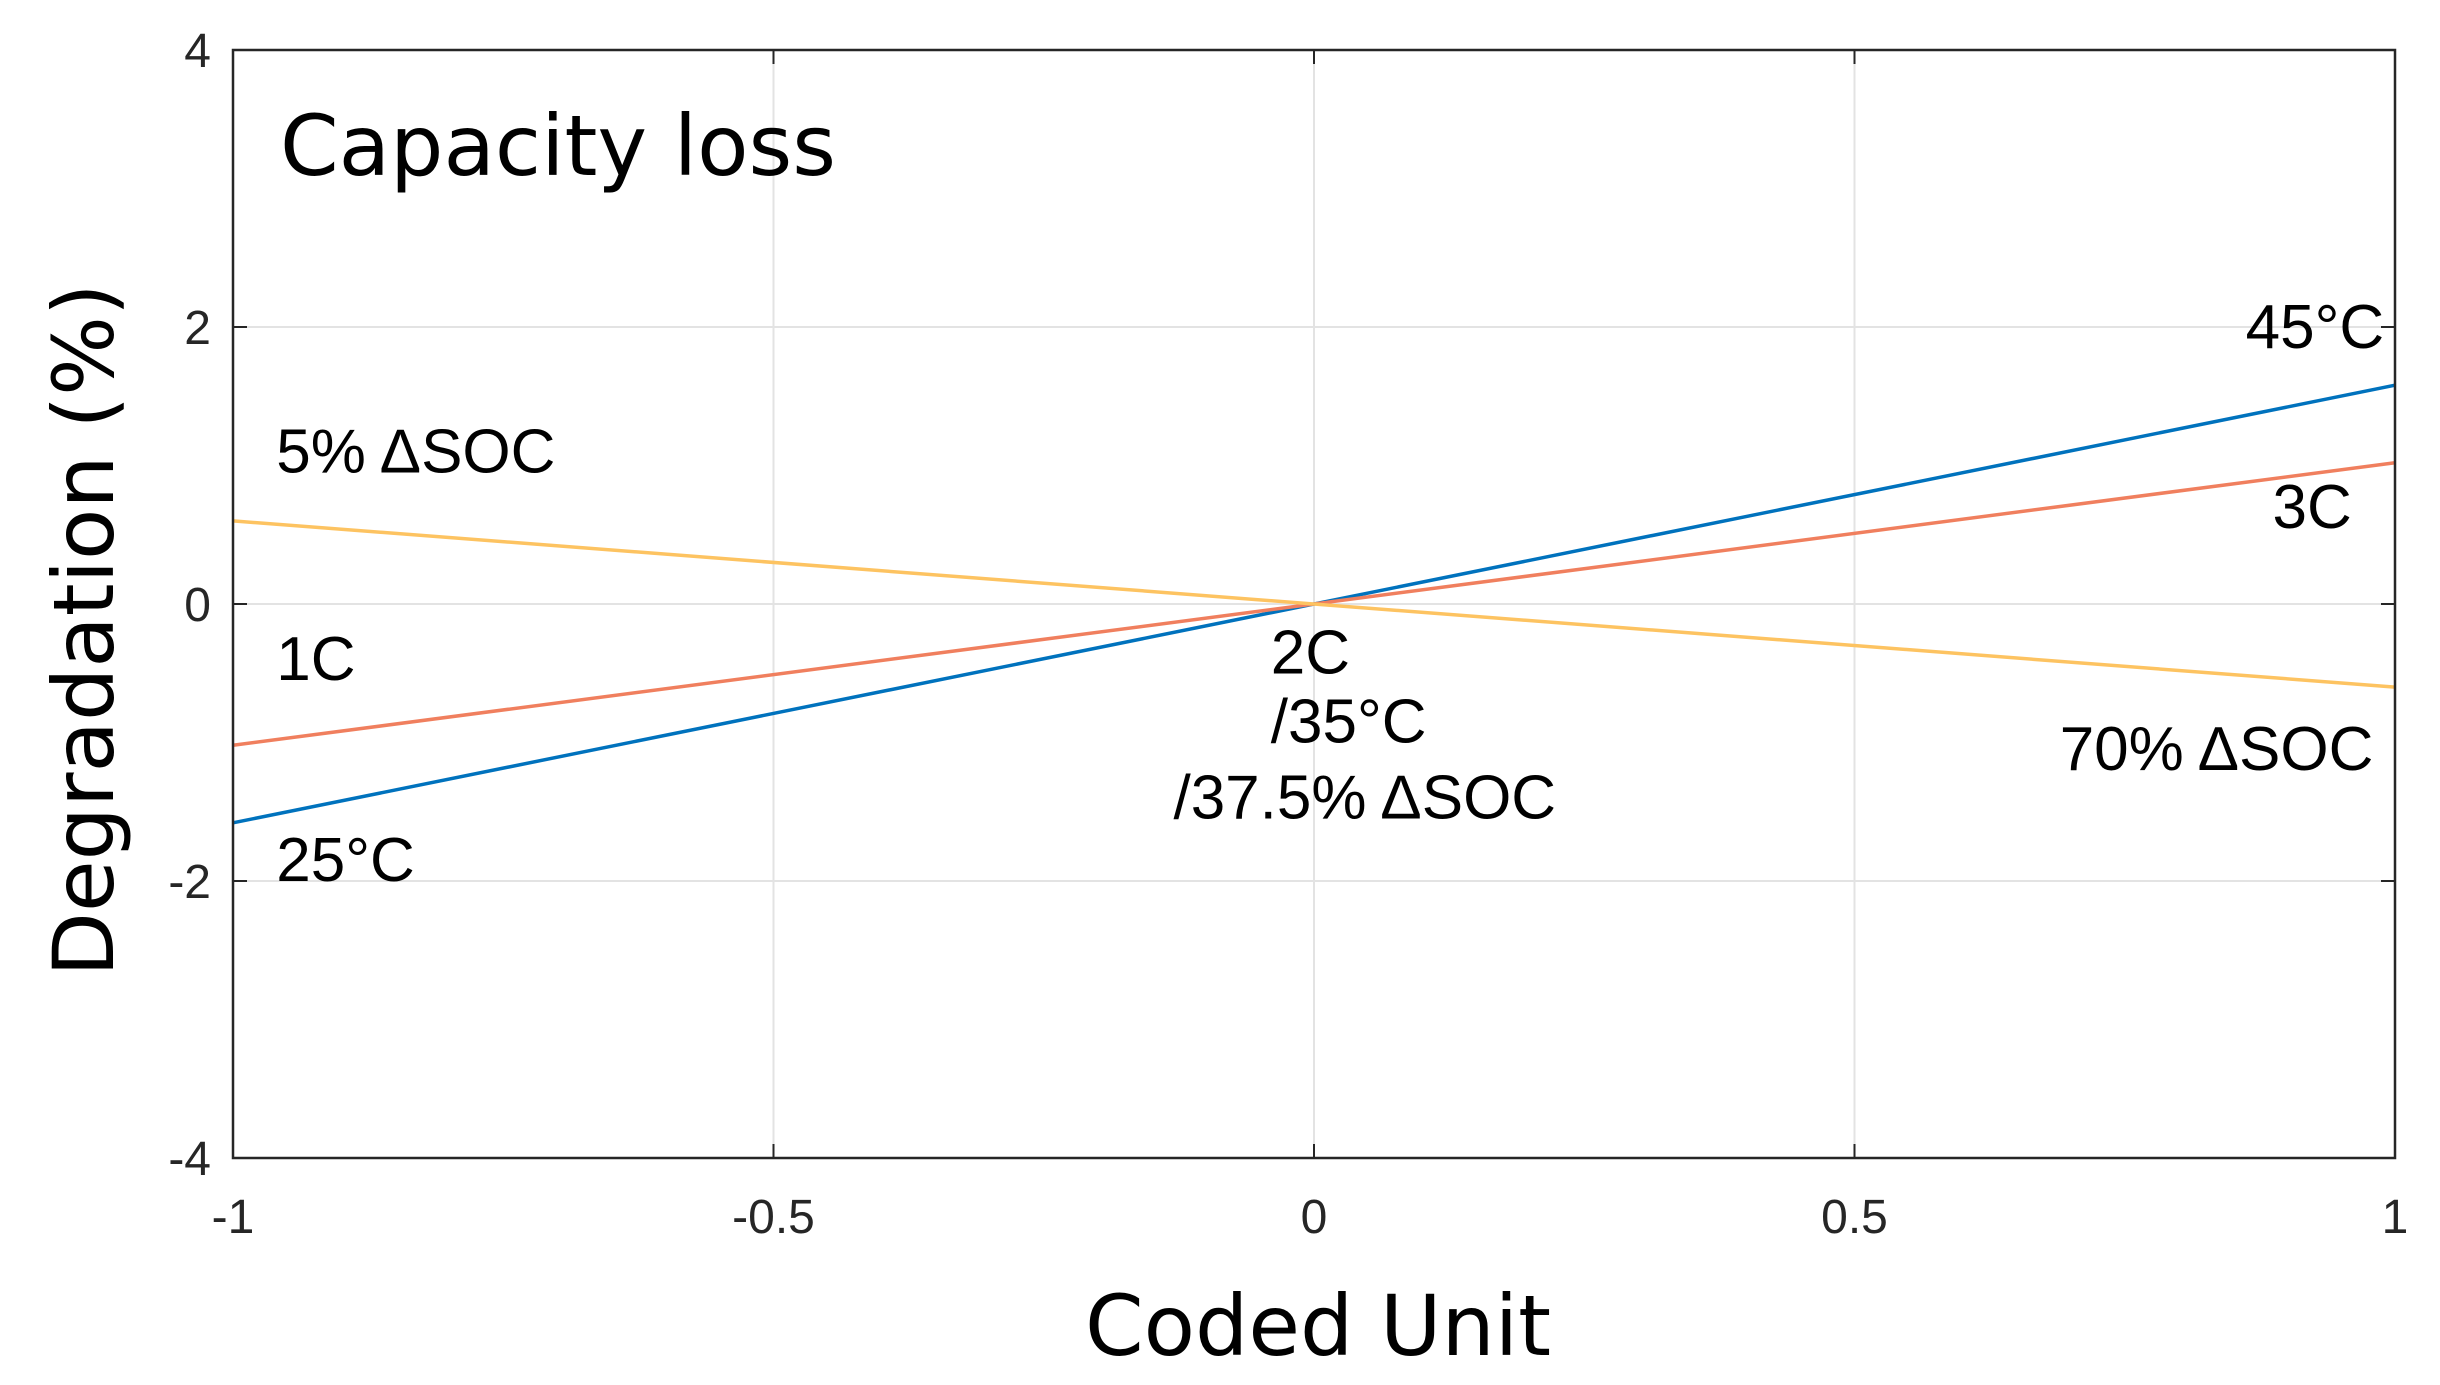 Image resolution: width=2440 pixels, height=1385 pixels. Describe the element at coordinates (315, 659) in the screenshot. I see `annotation-label: 1C` at that location.